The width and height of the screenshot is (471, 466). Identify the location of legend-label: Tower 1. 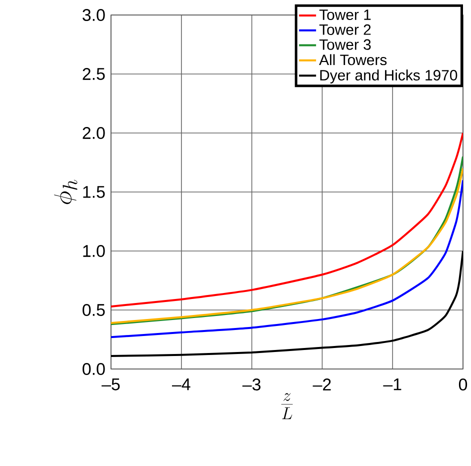
(345, 15).